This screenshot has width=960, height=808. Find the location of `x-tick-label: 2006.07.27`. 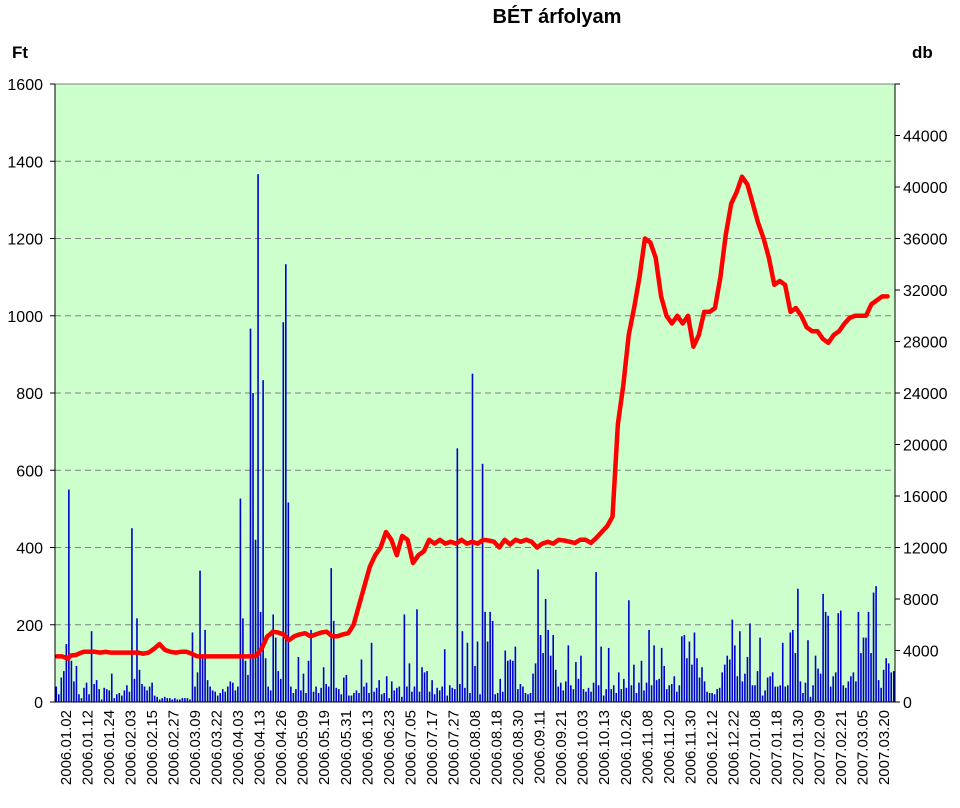

x-tick-label: 2006.07.27 is located at coordinates (454, 747).